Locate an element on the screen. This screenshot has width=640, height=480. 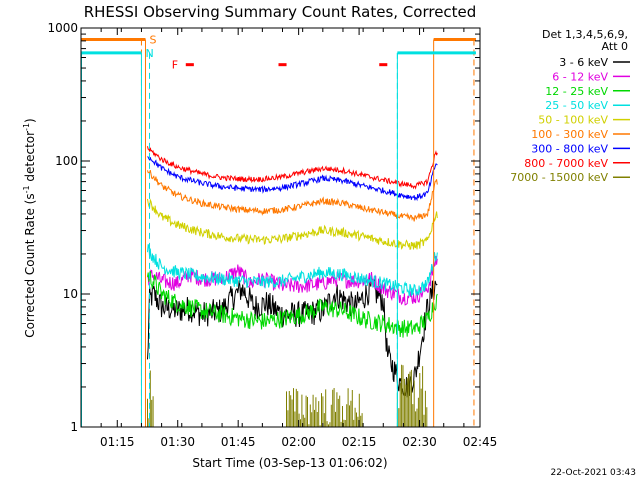
night-label: N is located at coordinates (149, 53).